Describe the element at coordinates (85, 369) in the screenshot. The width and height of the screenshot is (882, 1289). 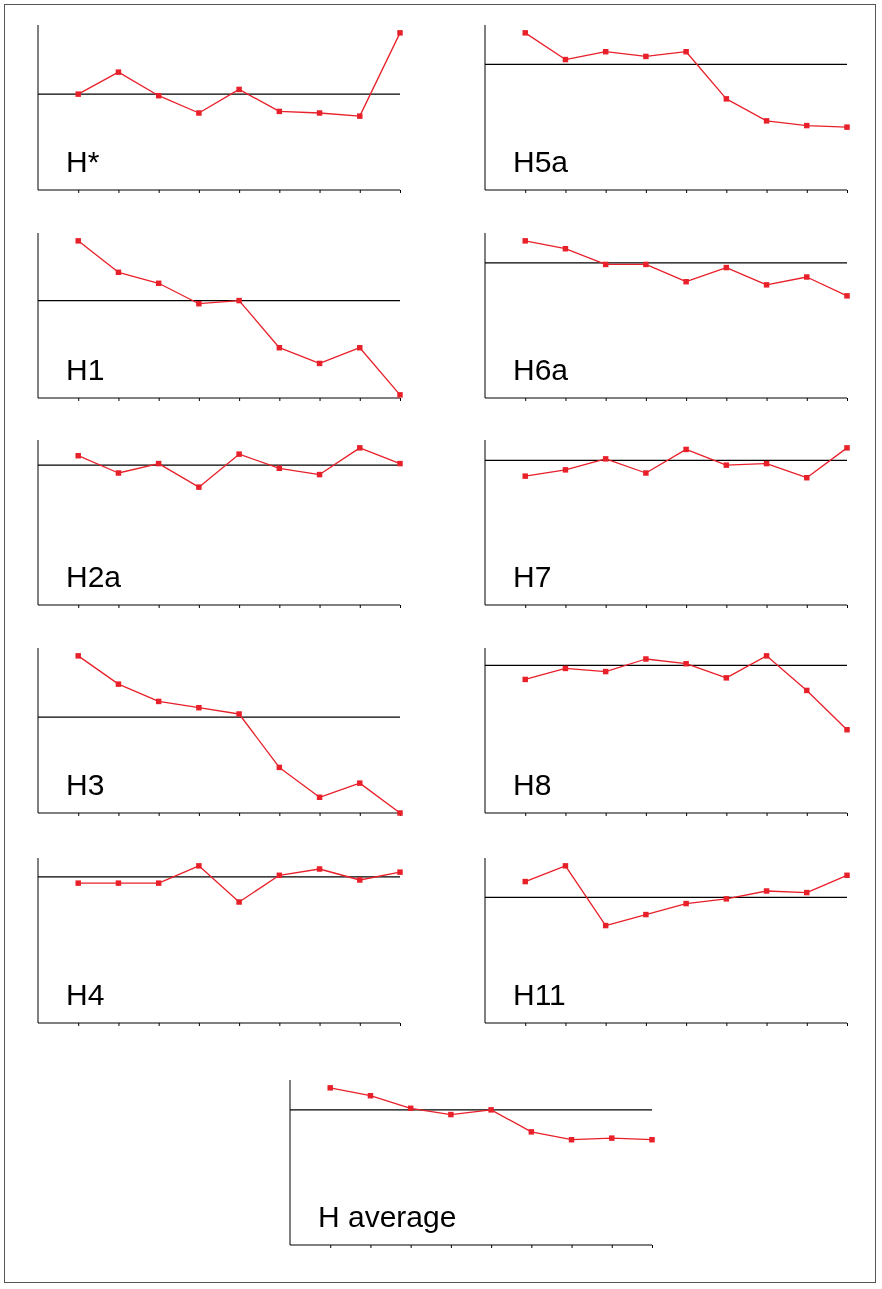
I see `text: H1` at that location.